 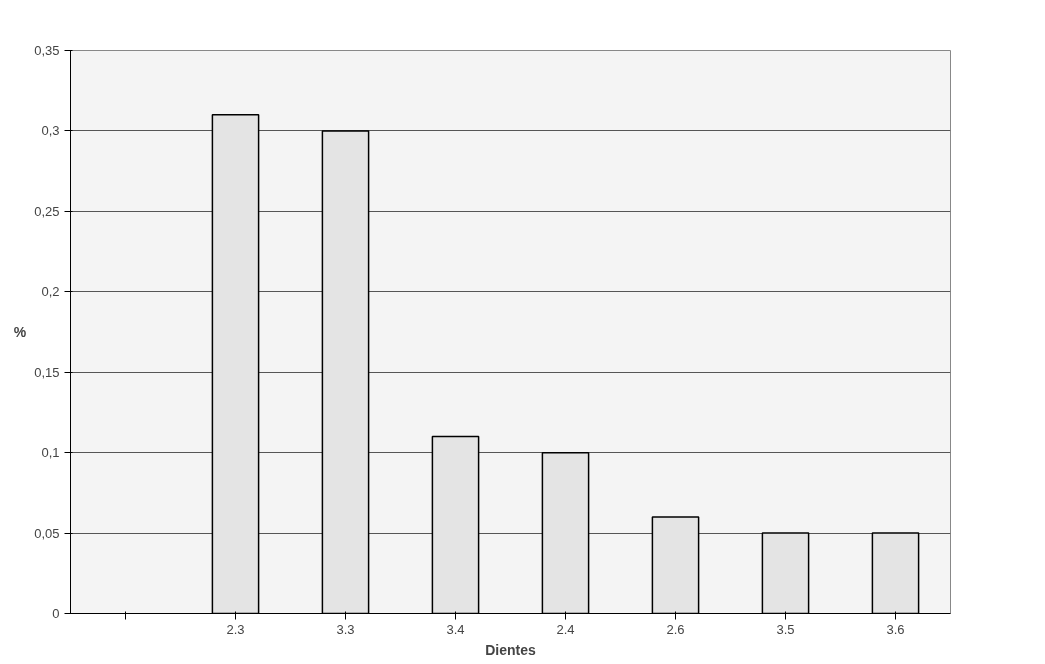 What do you see at coordinates (455, 629) in the screenshot?
I see `x-tick-label: 3.4` at bounding box center [455, 629].